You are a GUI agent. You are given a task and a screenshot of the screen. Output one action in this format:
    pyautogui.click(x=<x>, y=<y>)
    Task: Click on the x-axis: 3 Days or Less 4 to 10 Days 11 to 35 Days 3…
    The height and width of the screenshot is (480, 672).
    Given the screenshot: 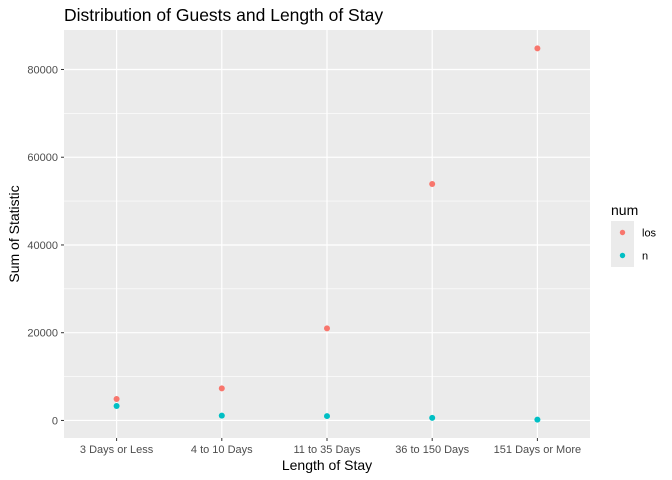 What is the action you would take?
    pyautogui.click(x=330, y=447)
    